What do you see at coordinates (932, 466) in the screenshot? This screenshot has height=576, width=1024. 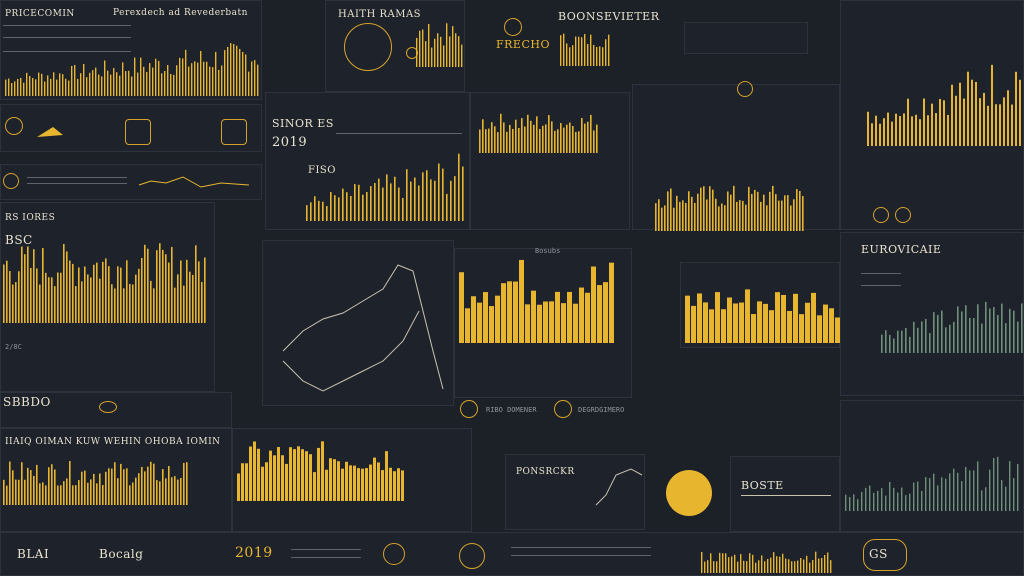 I see `panel-green-line` at bounding box center [932, 466].